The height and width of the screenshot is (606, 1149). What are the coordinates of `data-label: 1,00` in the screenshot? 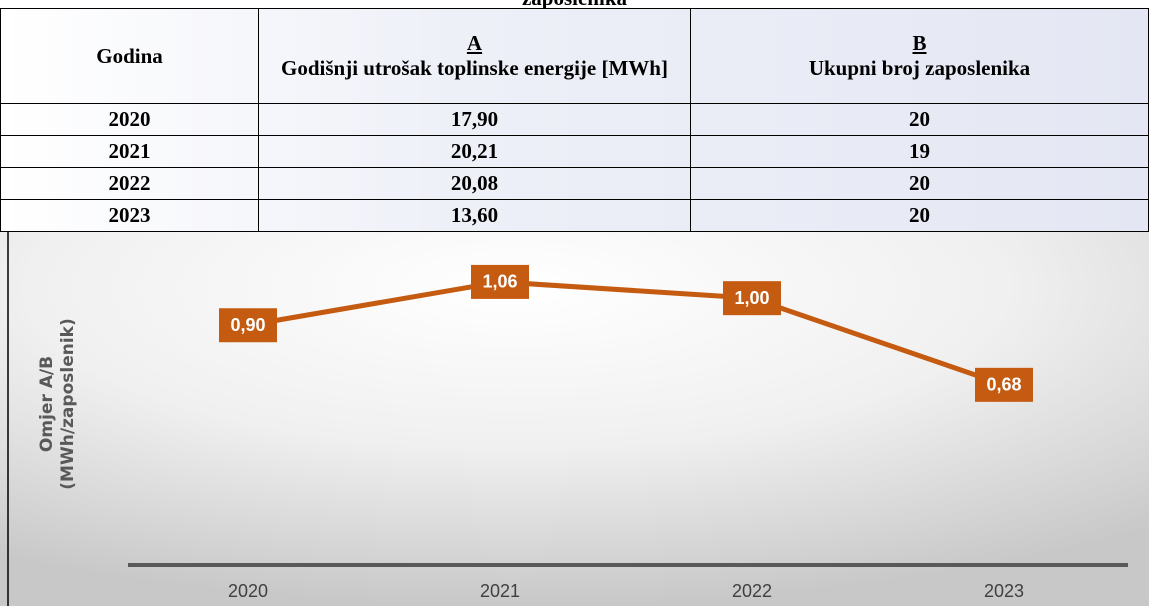 It's located at (751, 298).